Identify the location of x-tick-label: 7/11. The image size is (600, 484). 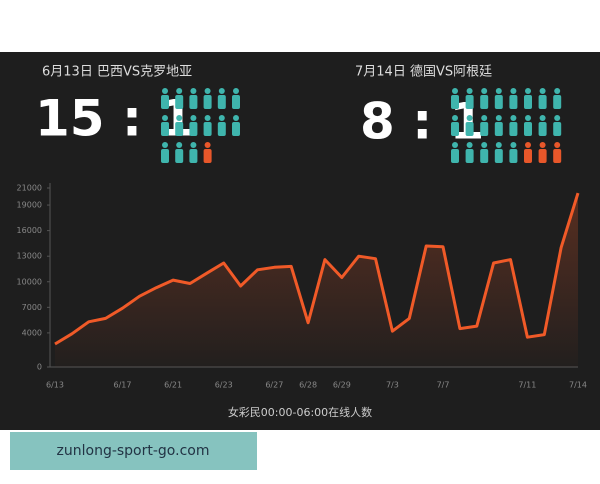
(527, 385).